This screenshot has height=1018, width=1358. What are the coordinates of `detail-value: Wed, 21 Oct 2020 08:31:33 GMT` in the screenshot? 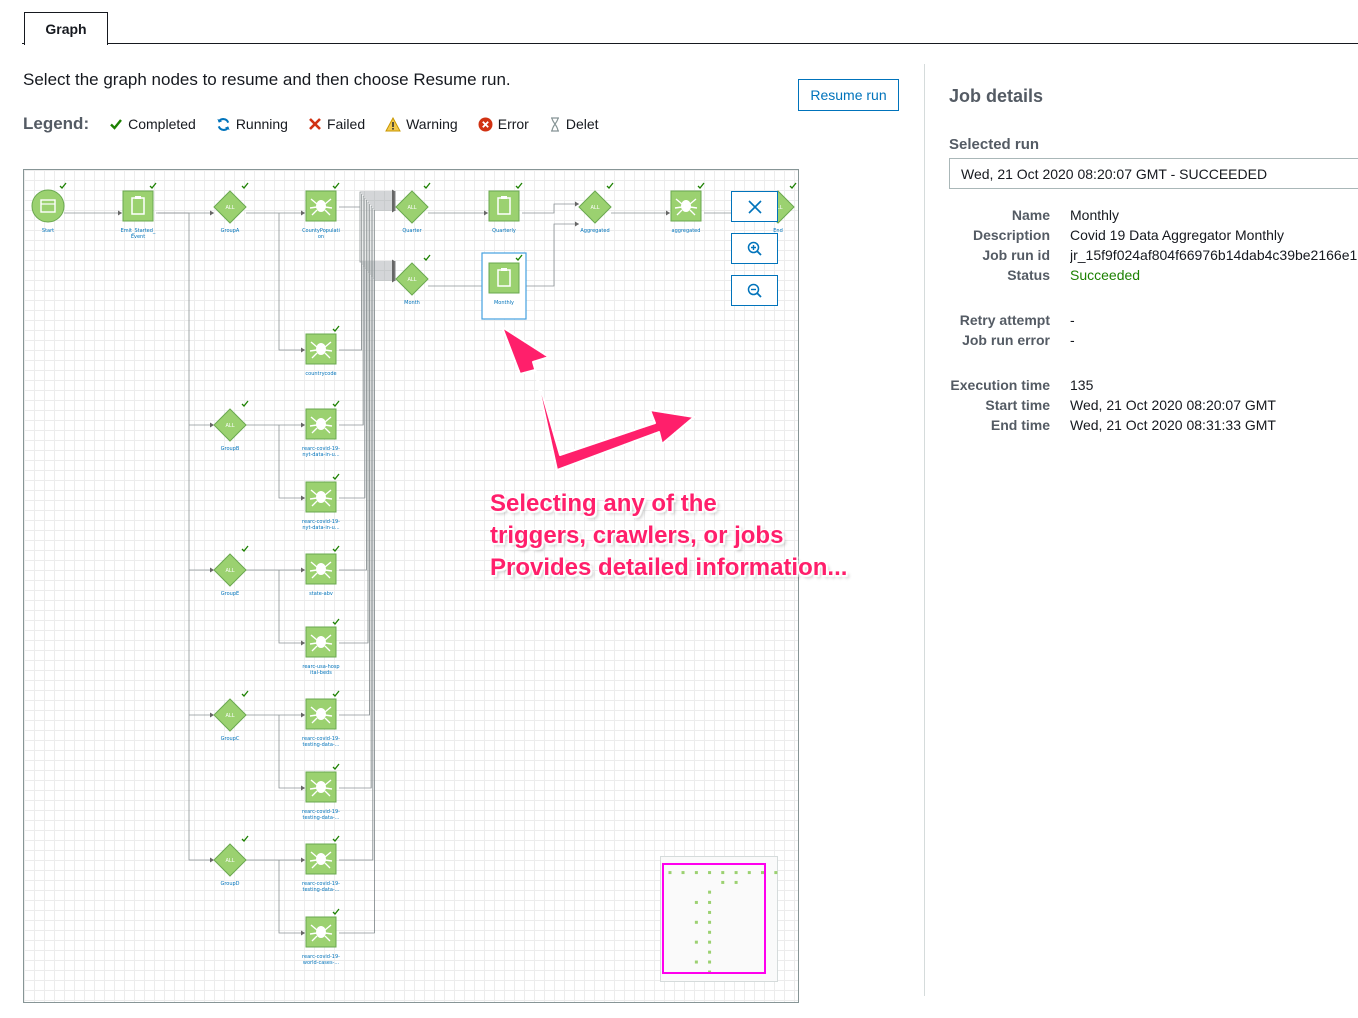 It's located at (1173, 425).